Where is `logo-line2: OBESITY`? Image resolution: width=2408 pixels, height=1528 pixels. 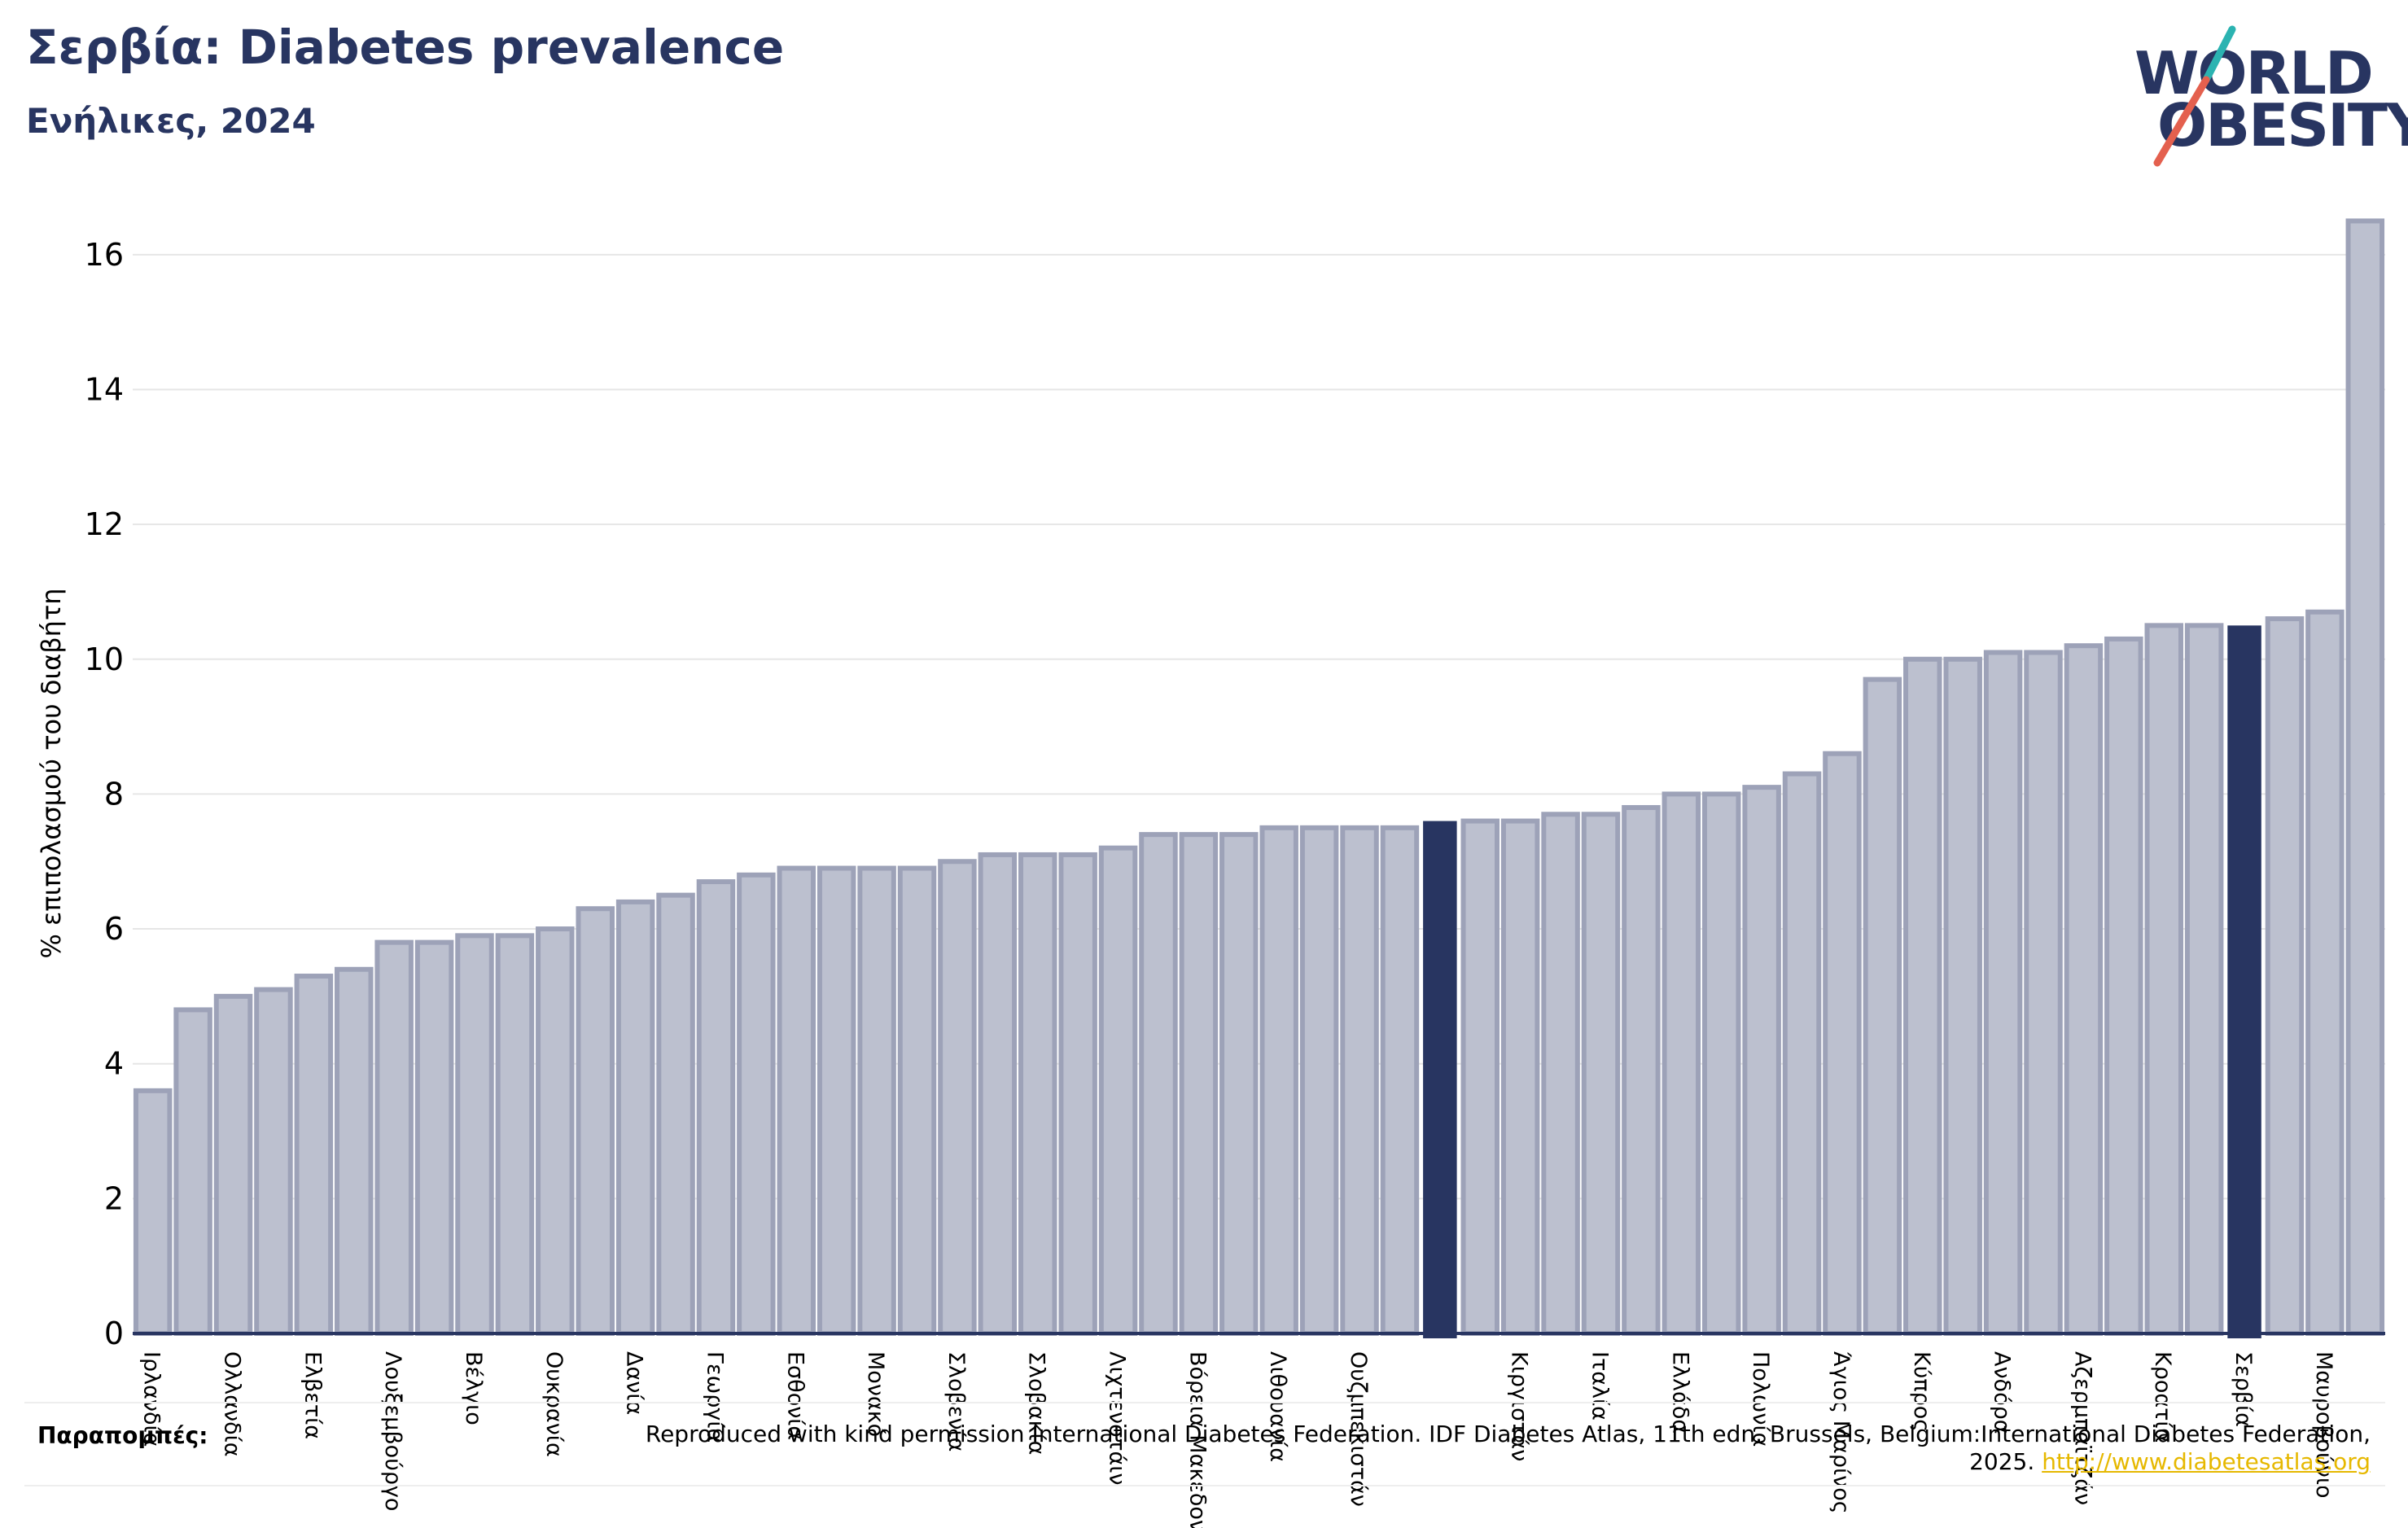 logo-line2: OBESITY is located at coordinates (2282, 126).